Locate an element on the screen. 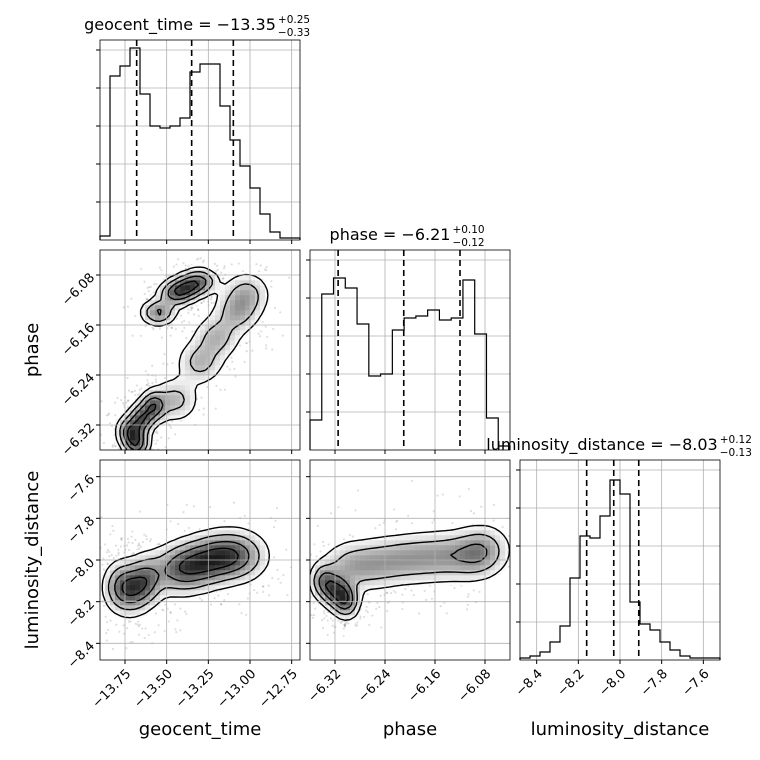 Image resolution: width=760 pixels, height=760 pixels. y-tick-label: −8.0 is located at coordinates (81, 571).